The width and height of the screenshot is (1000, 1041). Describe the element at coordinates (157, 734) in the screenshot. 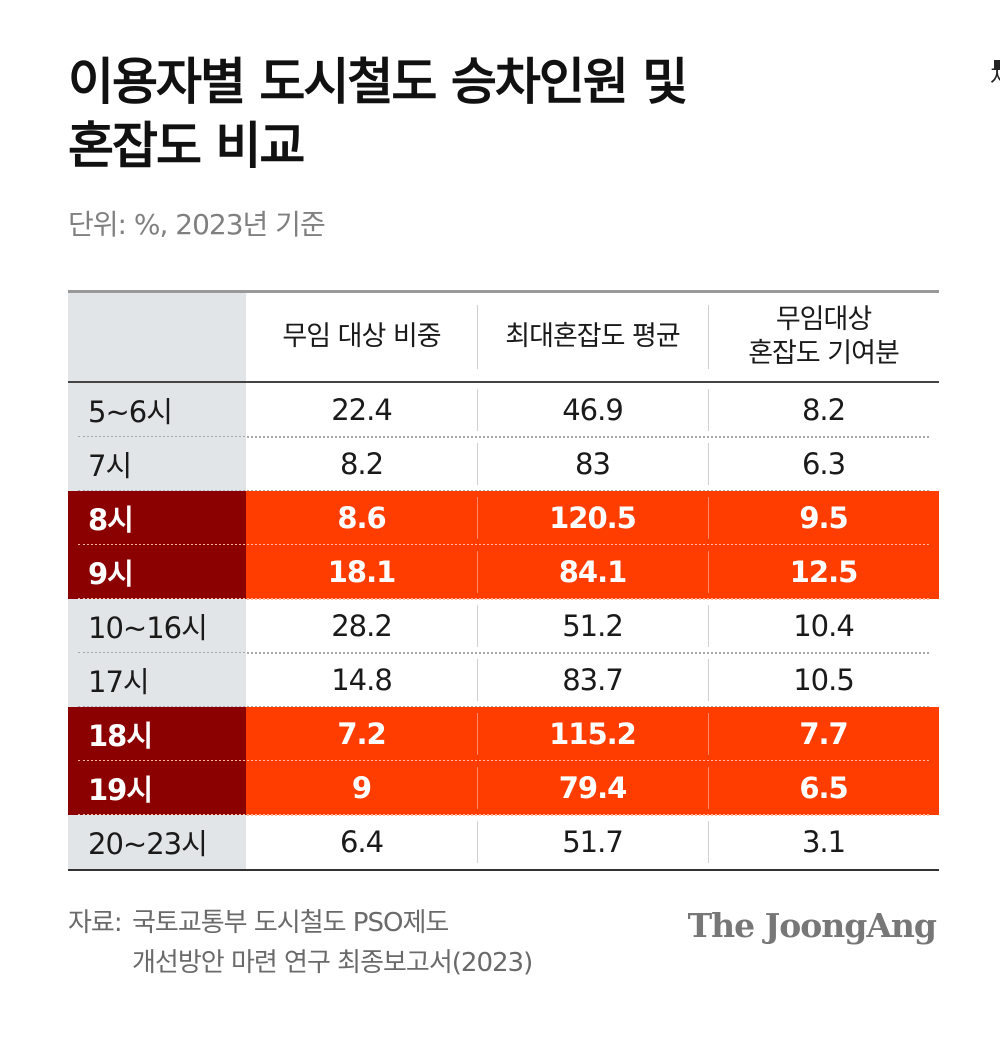

I see `row-label: 18시` at that location.